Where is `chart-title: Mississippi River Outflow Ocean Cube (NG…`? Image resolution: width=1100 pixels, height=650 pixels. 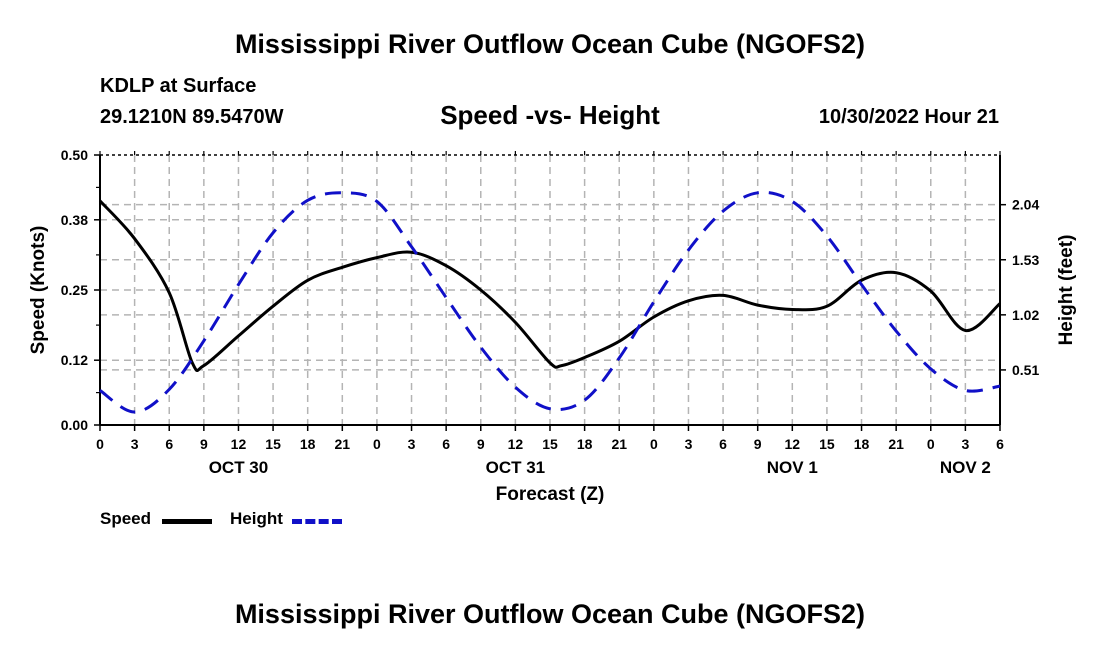 chart-title: Mississippi River Outflow Ocean Cube (NG… is located at coordinates (550, 44).